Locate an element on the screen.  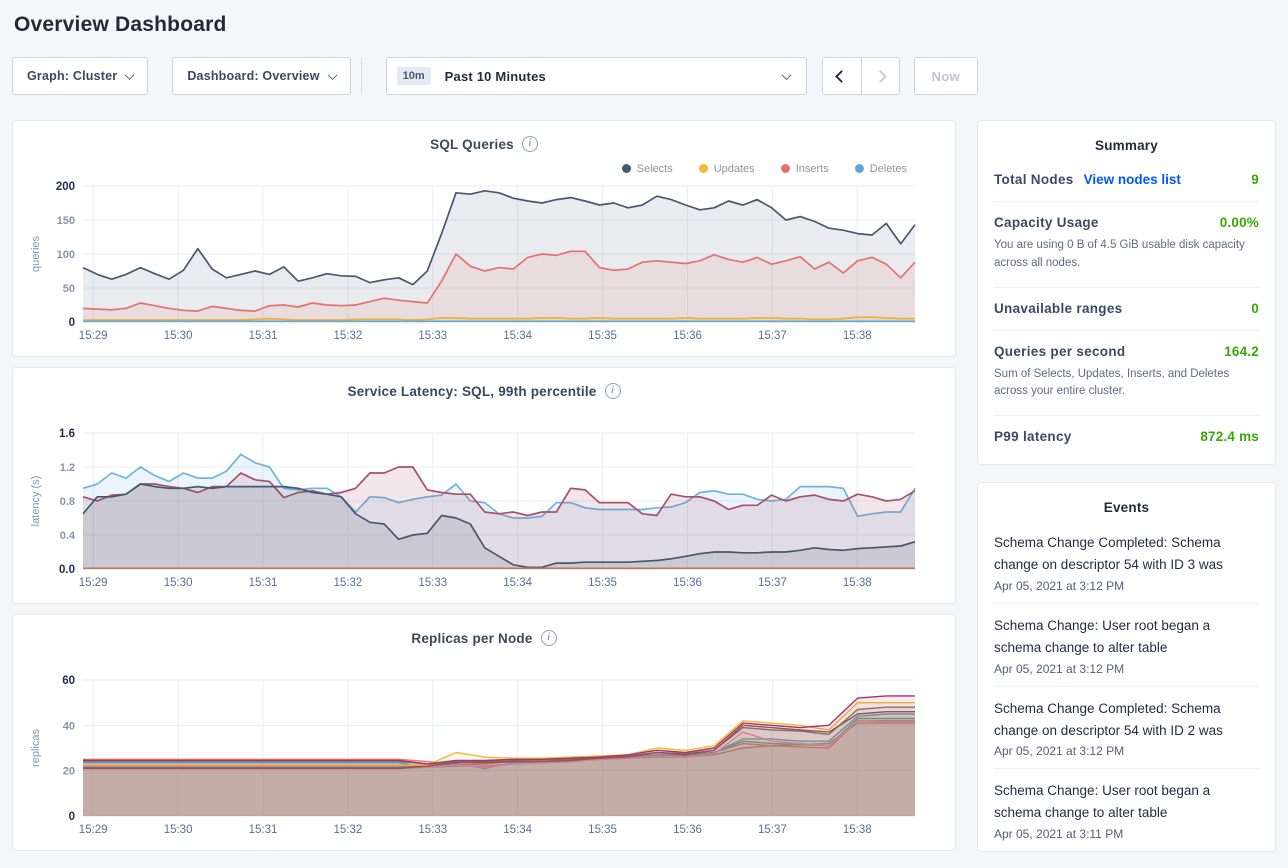
y-axis-unit-label: latency (s) is located at coordinates (36, 501).